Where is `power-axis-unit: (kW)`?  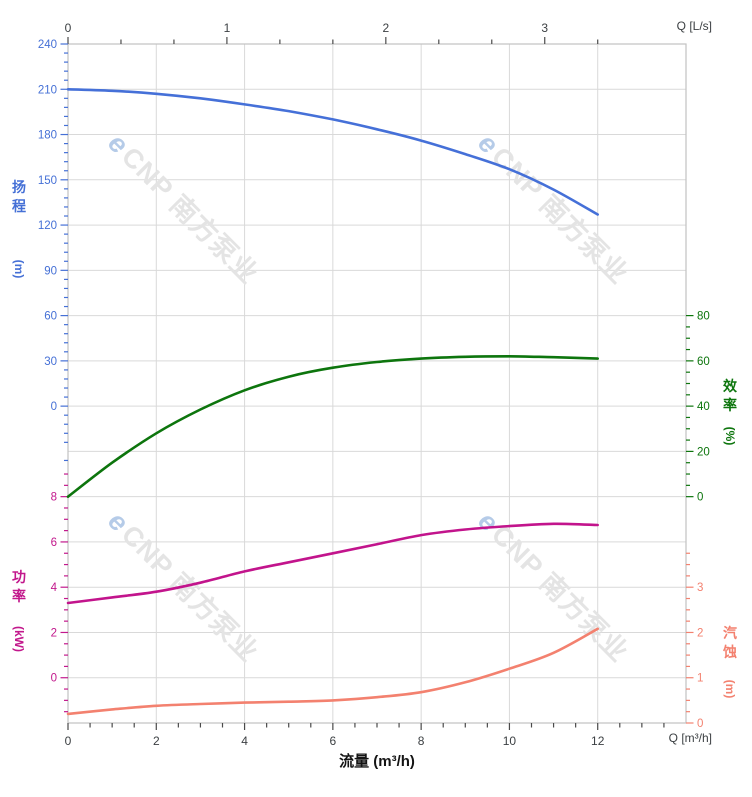 power-axis-unit: (kW) is located at coordinates (19, 639).